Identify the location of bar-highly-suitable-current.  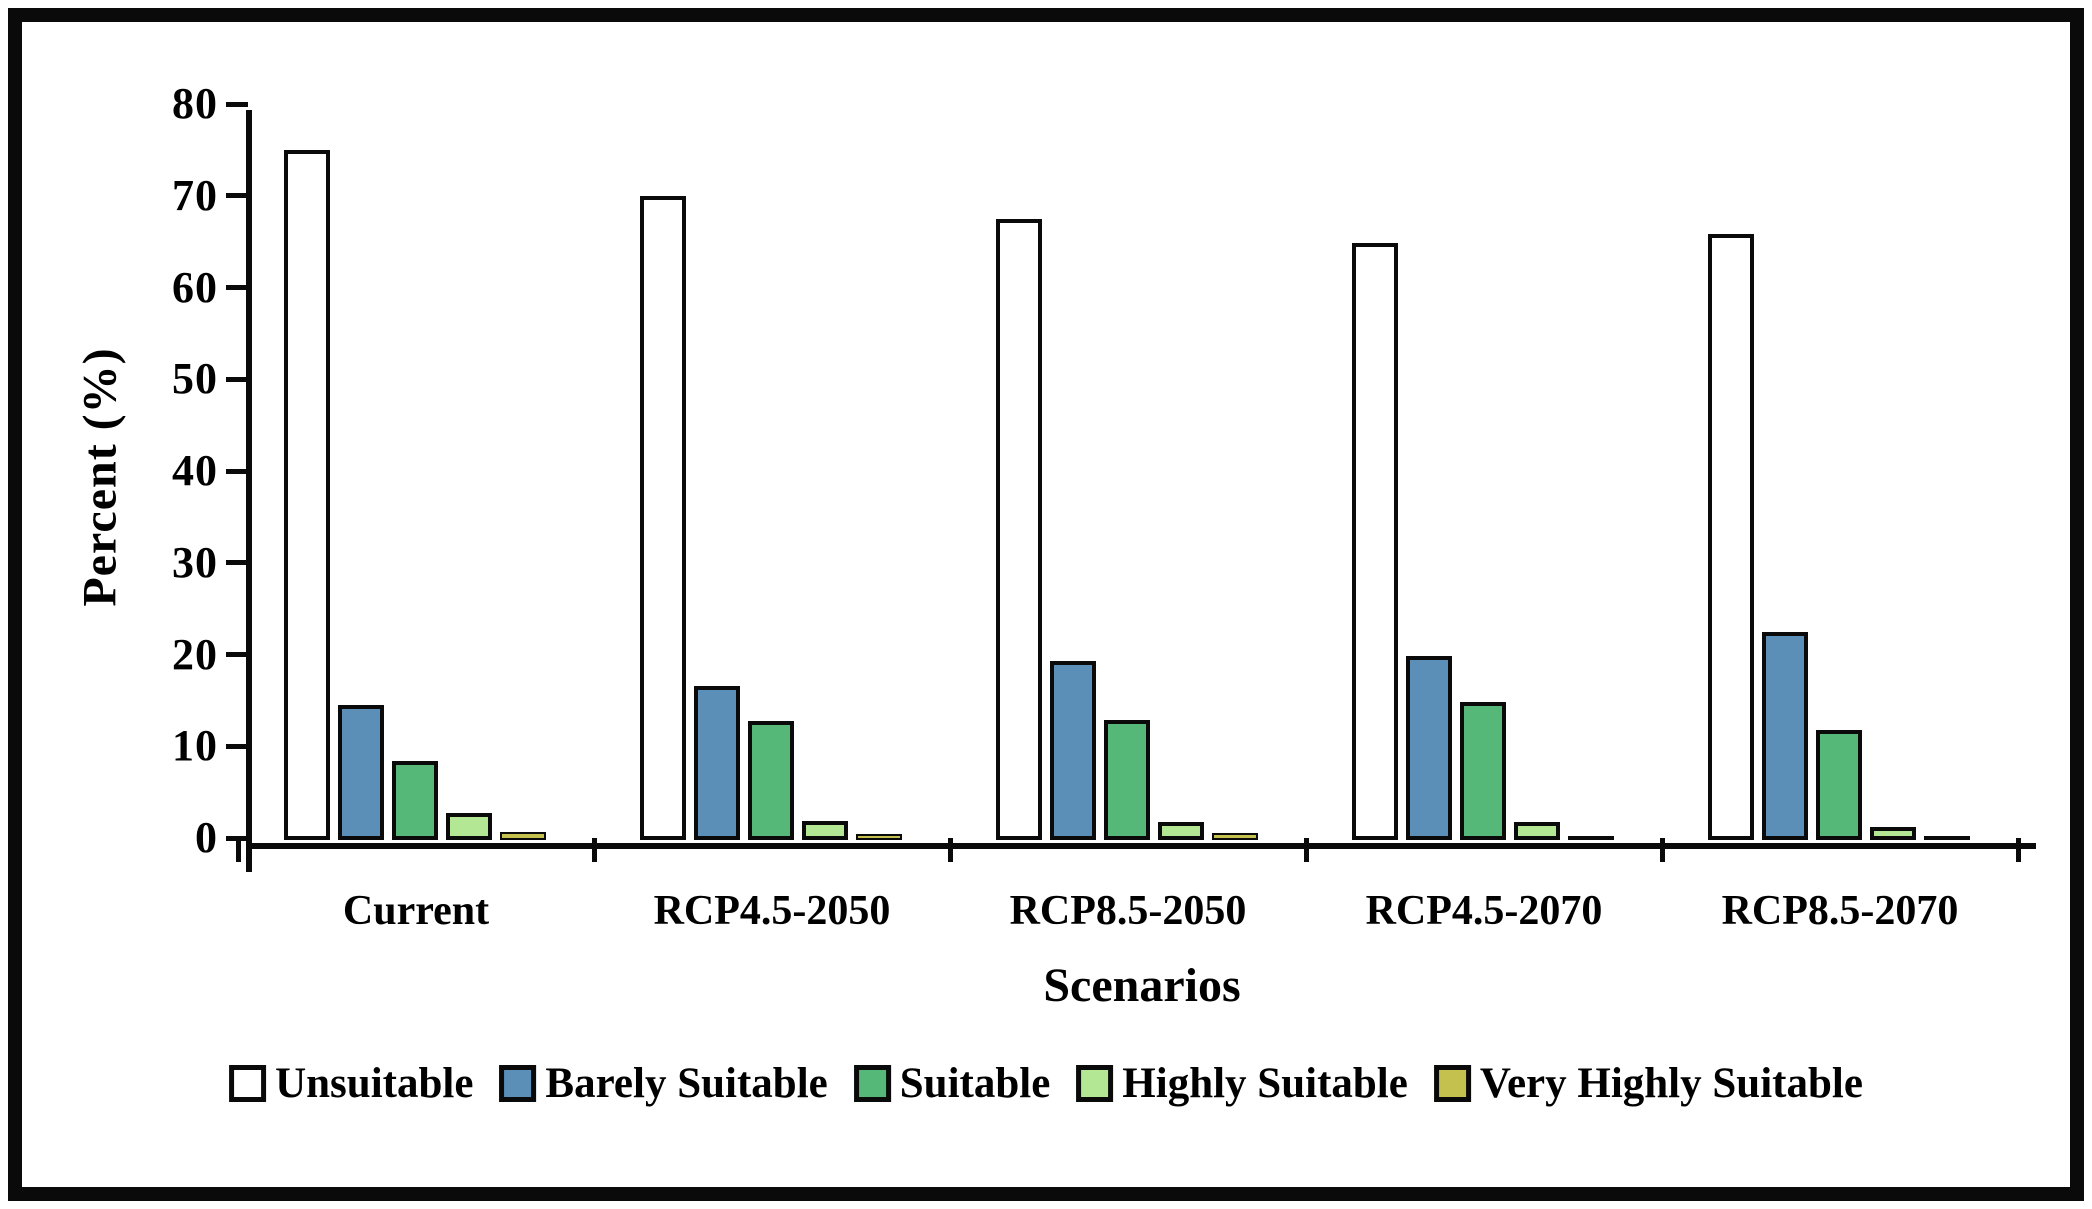
(469, 826).